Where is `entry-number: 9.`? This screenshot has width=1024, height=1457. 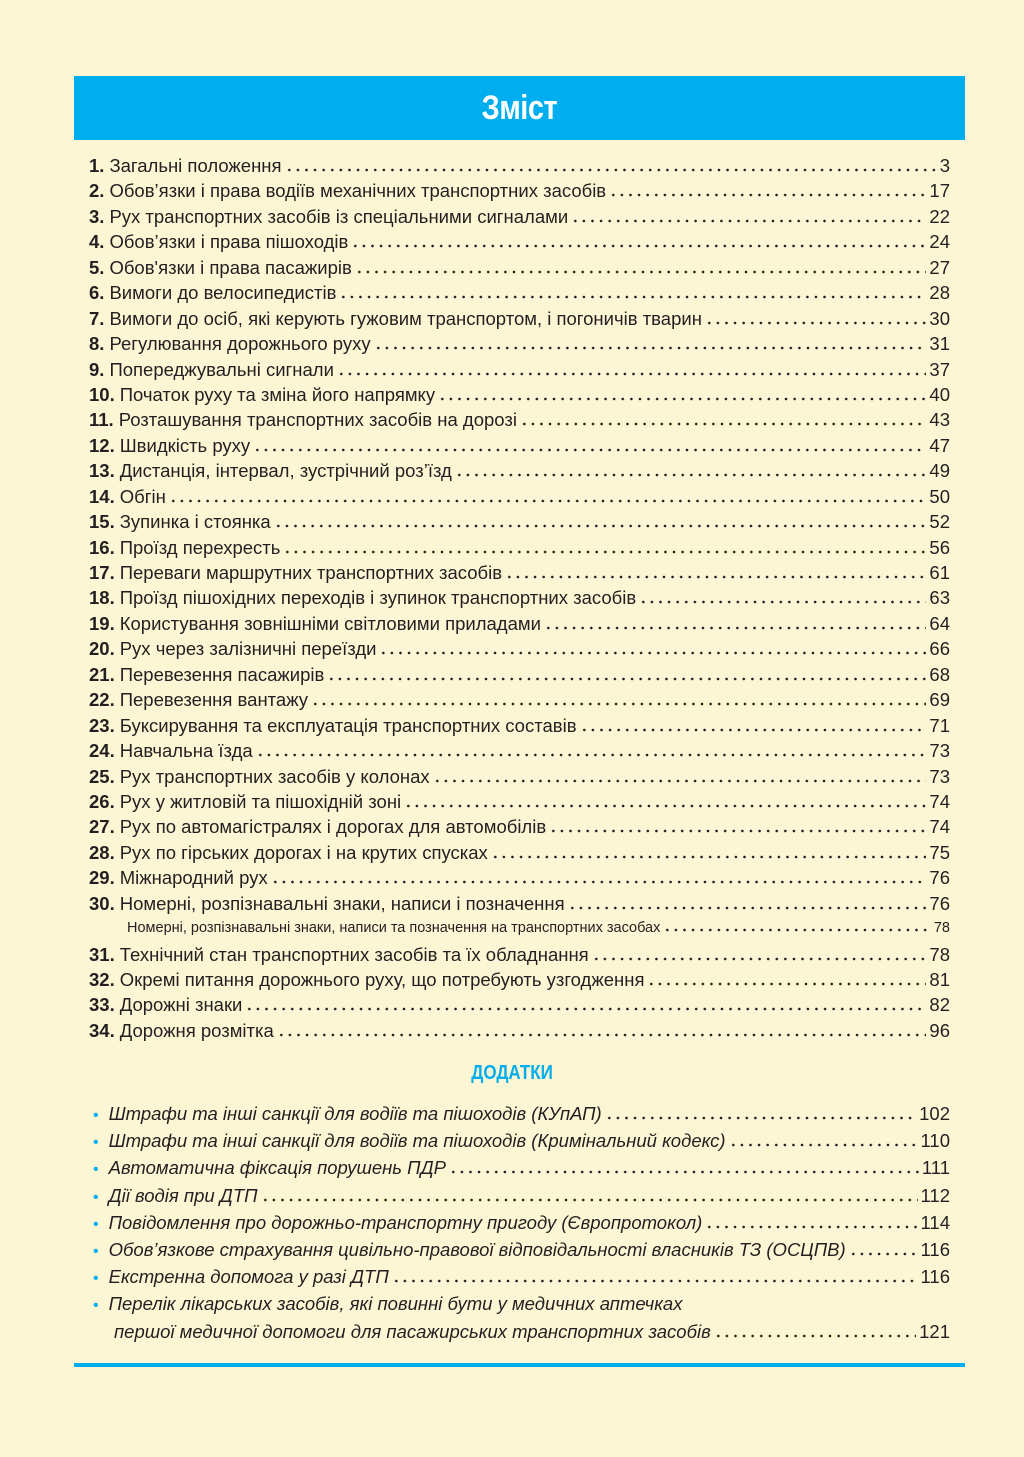 entry-number: 9. is located at coordinates (97, 369).